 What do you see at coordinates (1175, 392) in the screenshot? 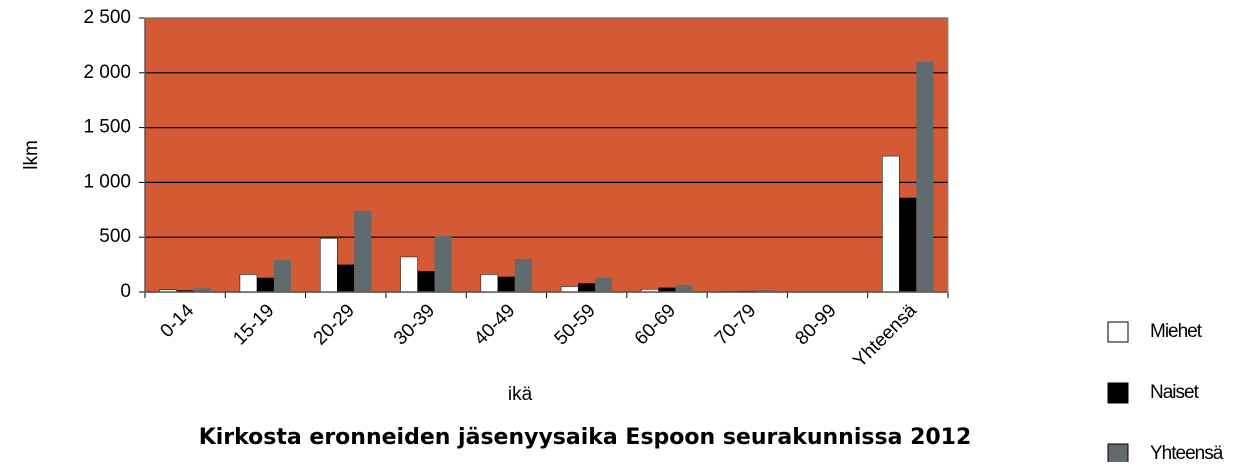
I see `legend-label: Naiset` at bounding box center [1175, 392].